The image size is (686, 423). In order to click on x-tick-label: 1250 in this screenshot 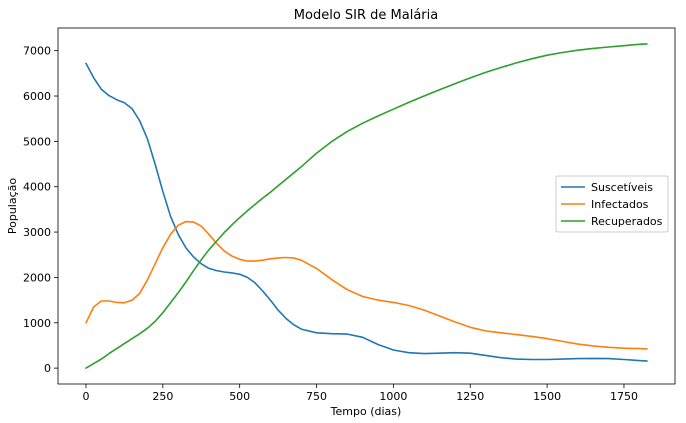, I will do `click(470, 396)`.